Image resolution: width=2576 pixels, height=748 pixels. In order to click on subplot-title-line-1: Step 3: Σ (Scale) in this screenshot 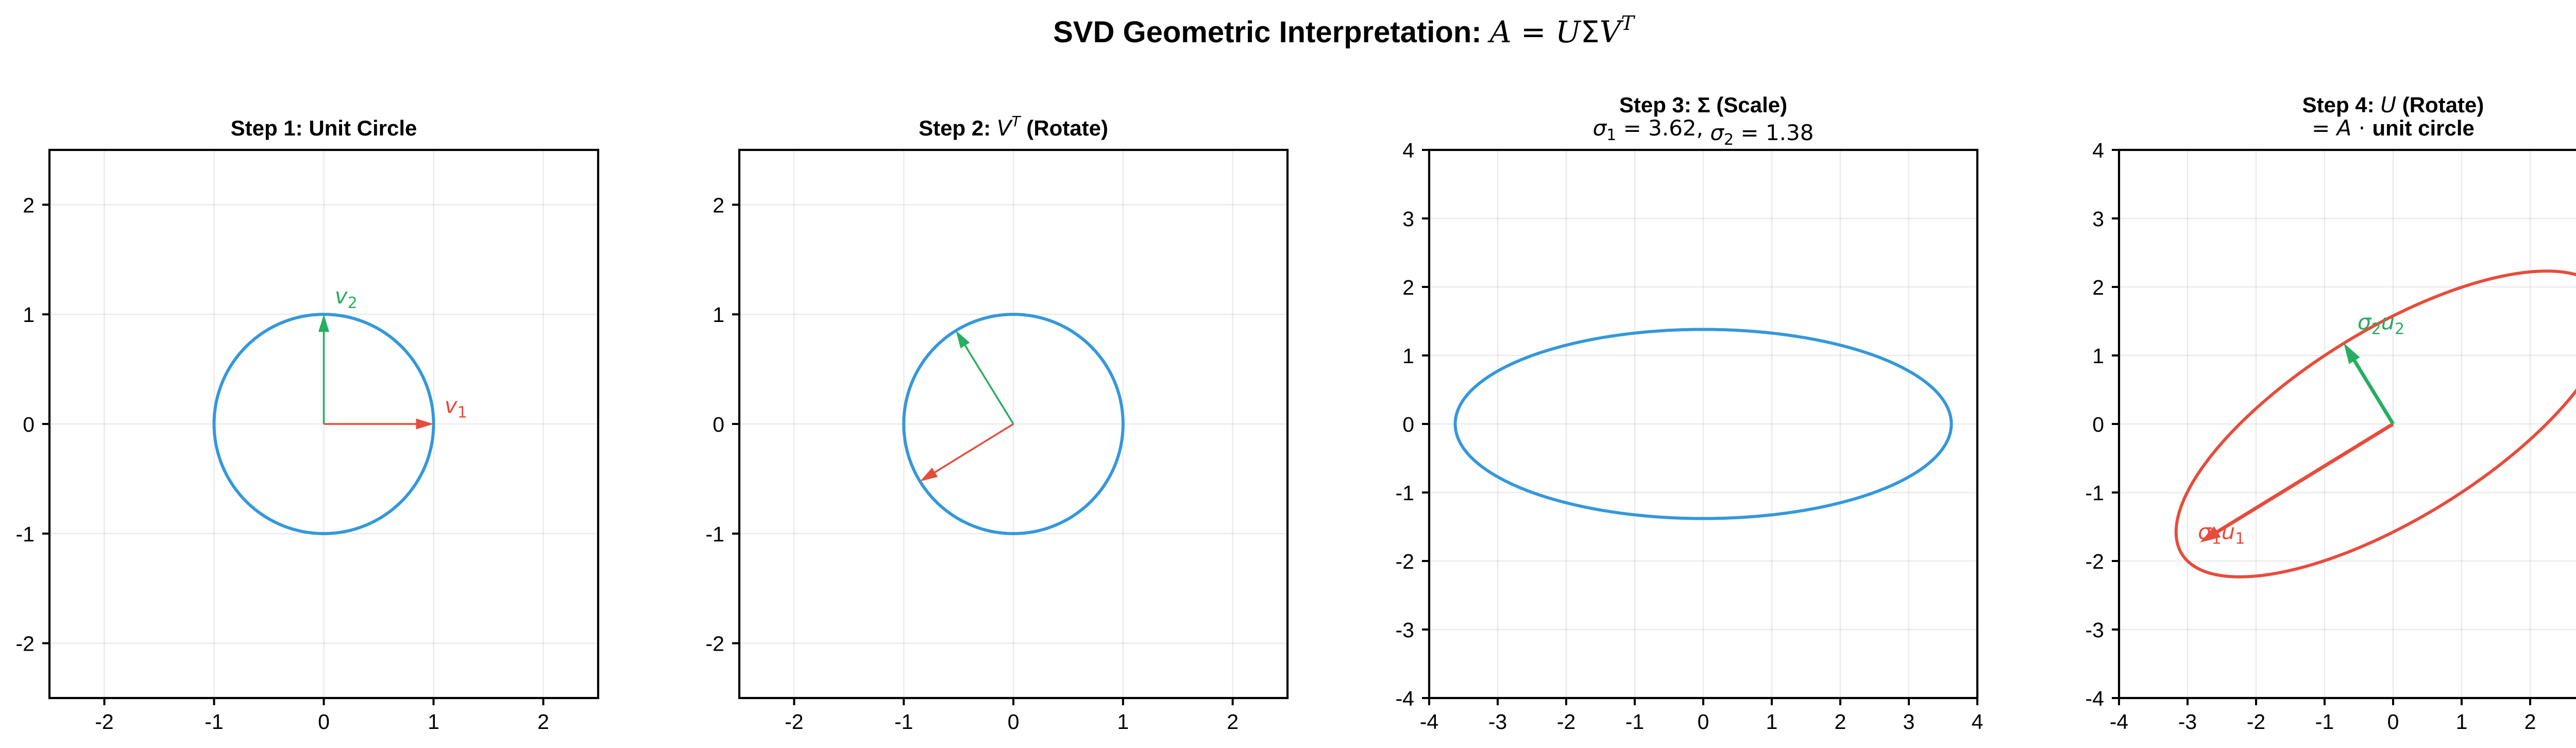, I will do `click(1703, 105)`.